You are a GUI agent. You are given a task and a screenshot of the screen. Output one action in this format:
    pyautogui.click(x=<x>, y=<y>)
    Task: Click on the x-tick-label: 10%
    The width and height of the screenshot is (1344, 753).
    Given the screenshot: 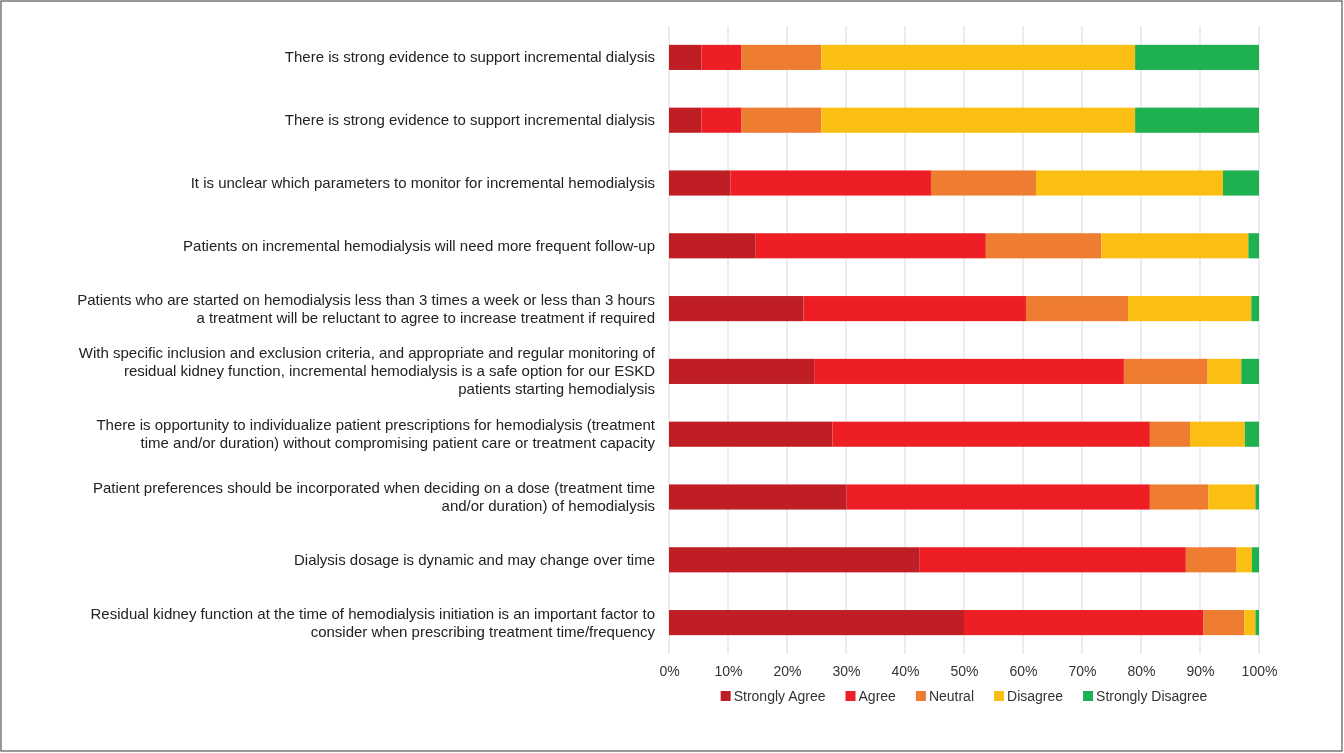 What is the action you would take?
    pyautogui.click(x=728, y=670)
    